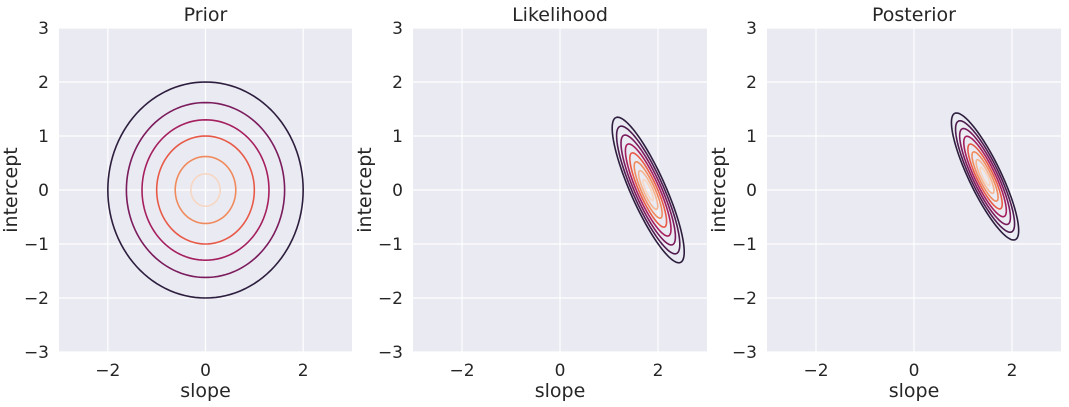  What do you see at coordinates (560, 15) in the screenshot?
I see `subplot-title: Likelihood` at bounding box center [560, 15].